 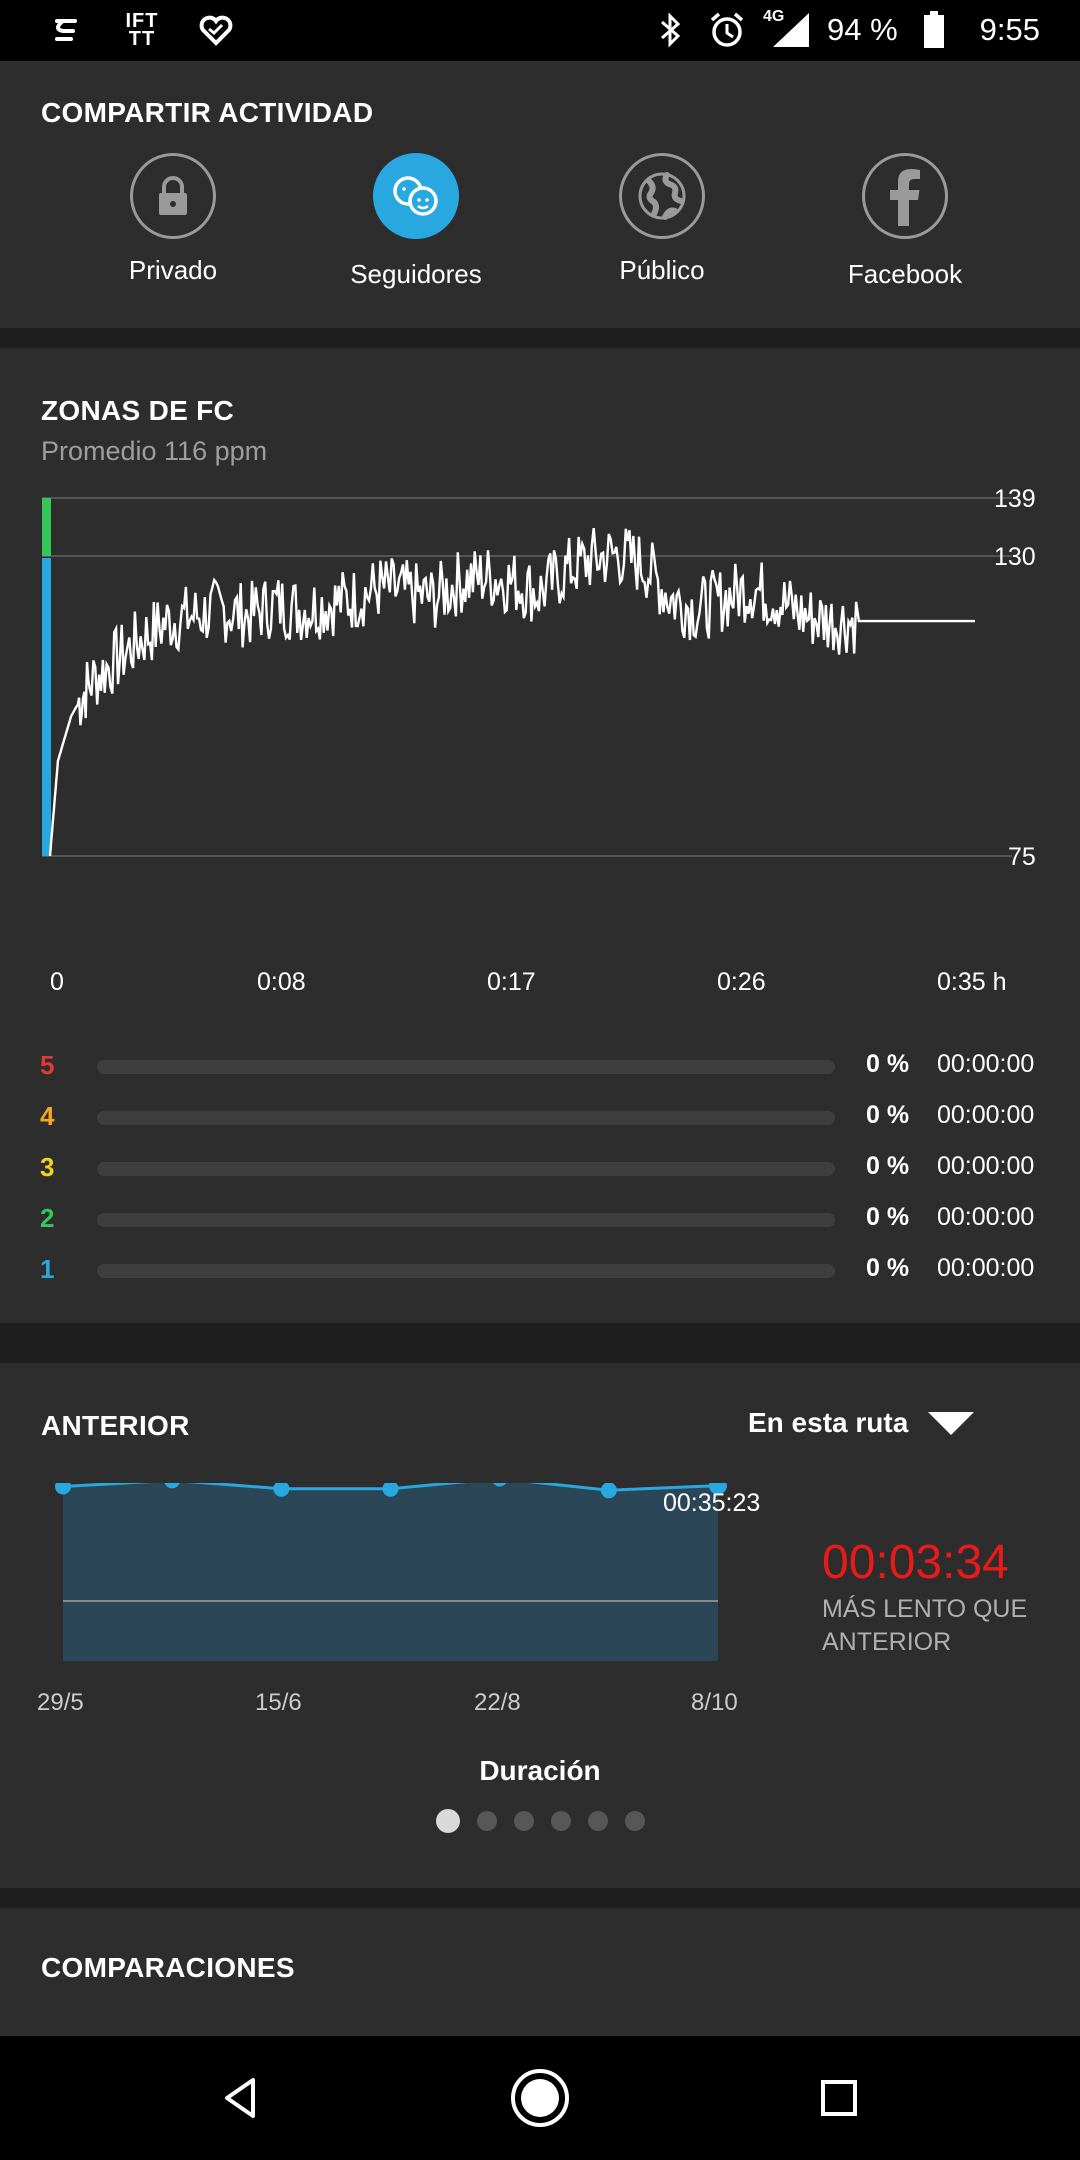 What do you see at coordinates (727, 30) in the screenshot?
I see `alarm-icon` at bounding box center [727, 30].